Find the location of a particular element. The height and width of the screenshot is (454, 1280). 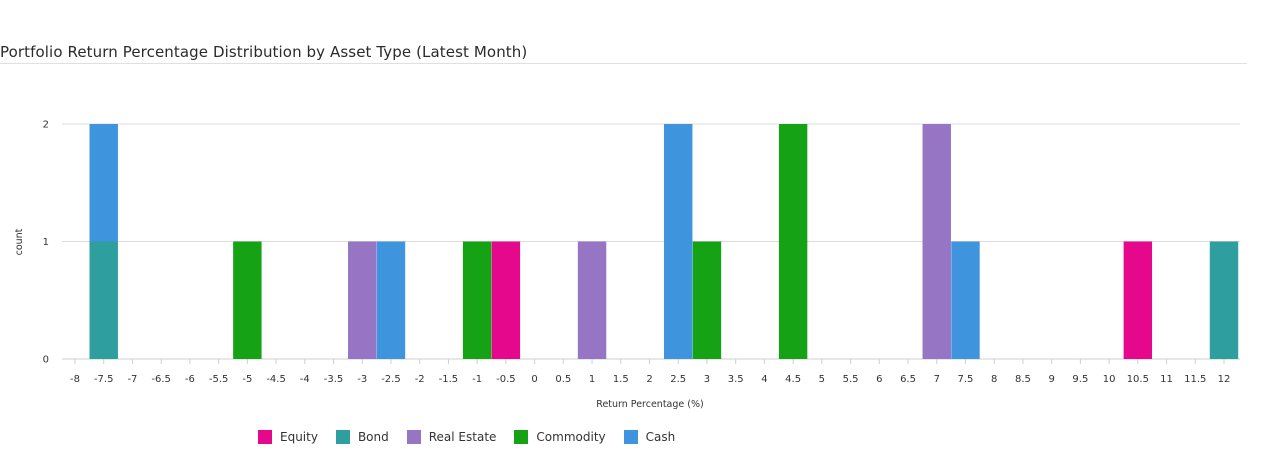

x-tick-label: -7 is located at coordinates (132, 379).